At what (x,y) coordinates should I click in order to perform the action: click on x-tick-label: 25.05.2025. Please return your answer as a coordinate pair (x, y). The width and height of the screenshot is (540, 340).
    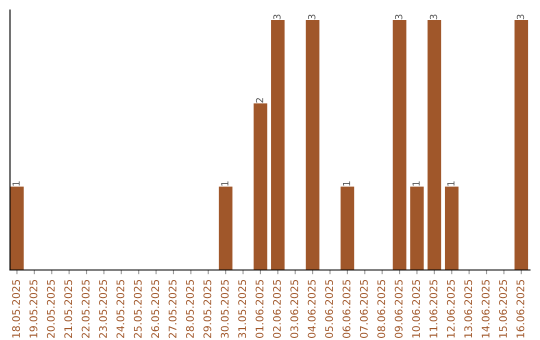
    Looking at the image, I should click on (138, 309).